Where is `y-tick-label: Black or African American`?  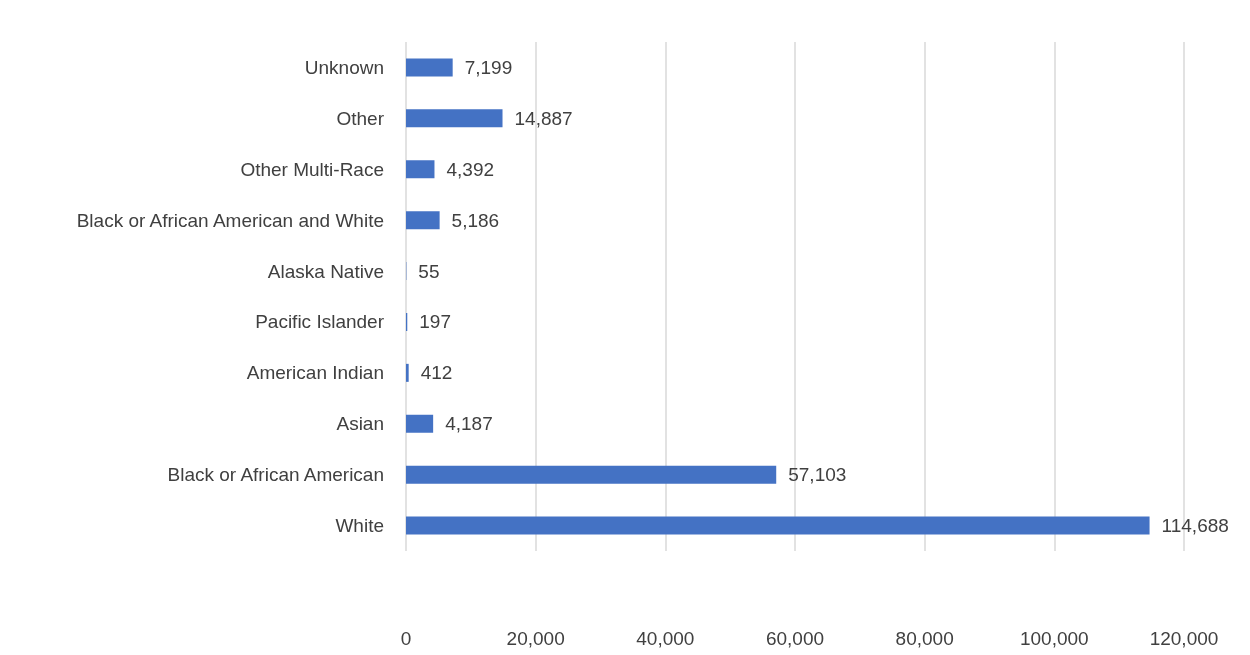 y-tick-label: Black or African American is located at coordinates (275, 475).